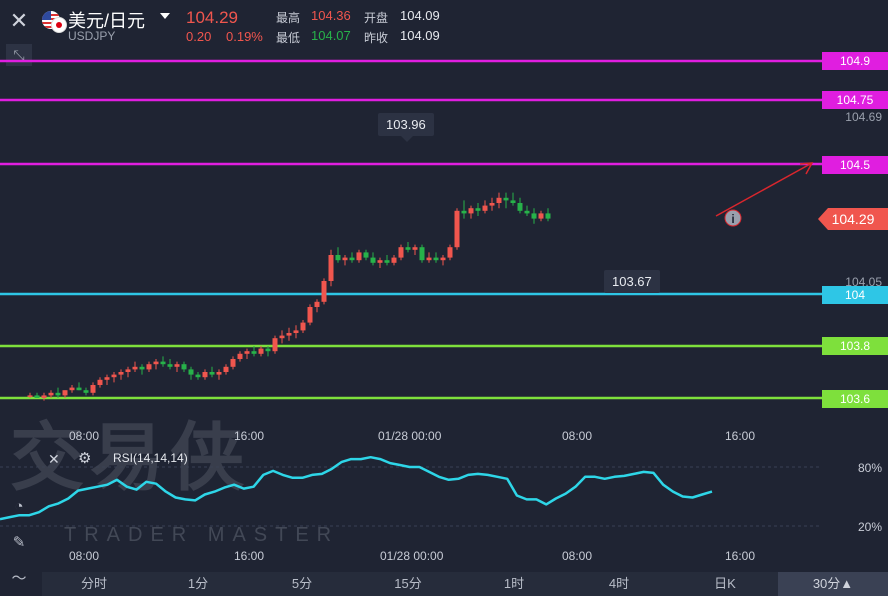 This screenshot has height=596, width=888. What do you see at coordinates (855, 295) in the screenshot?
I see `level-tag-104: 104` at bounding box center [855, 295].